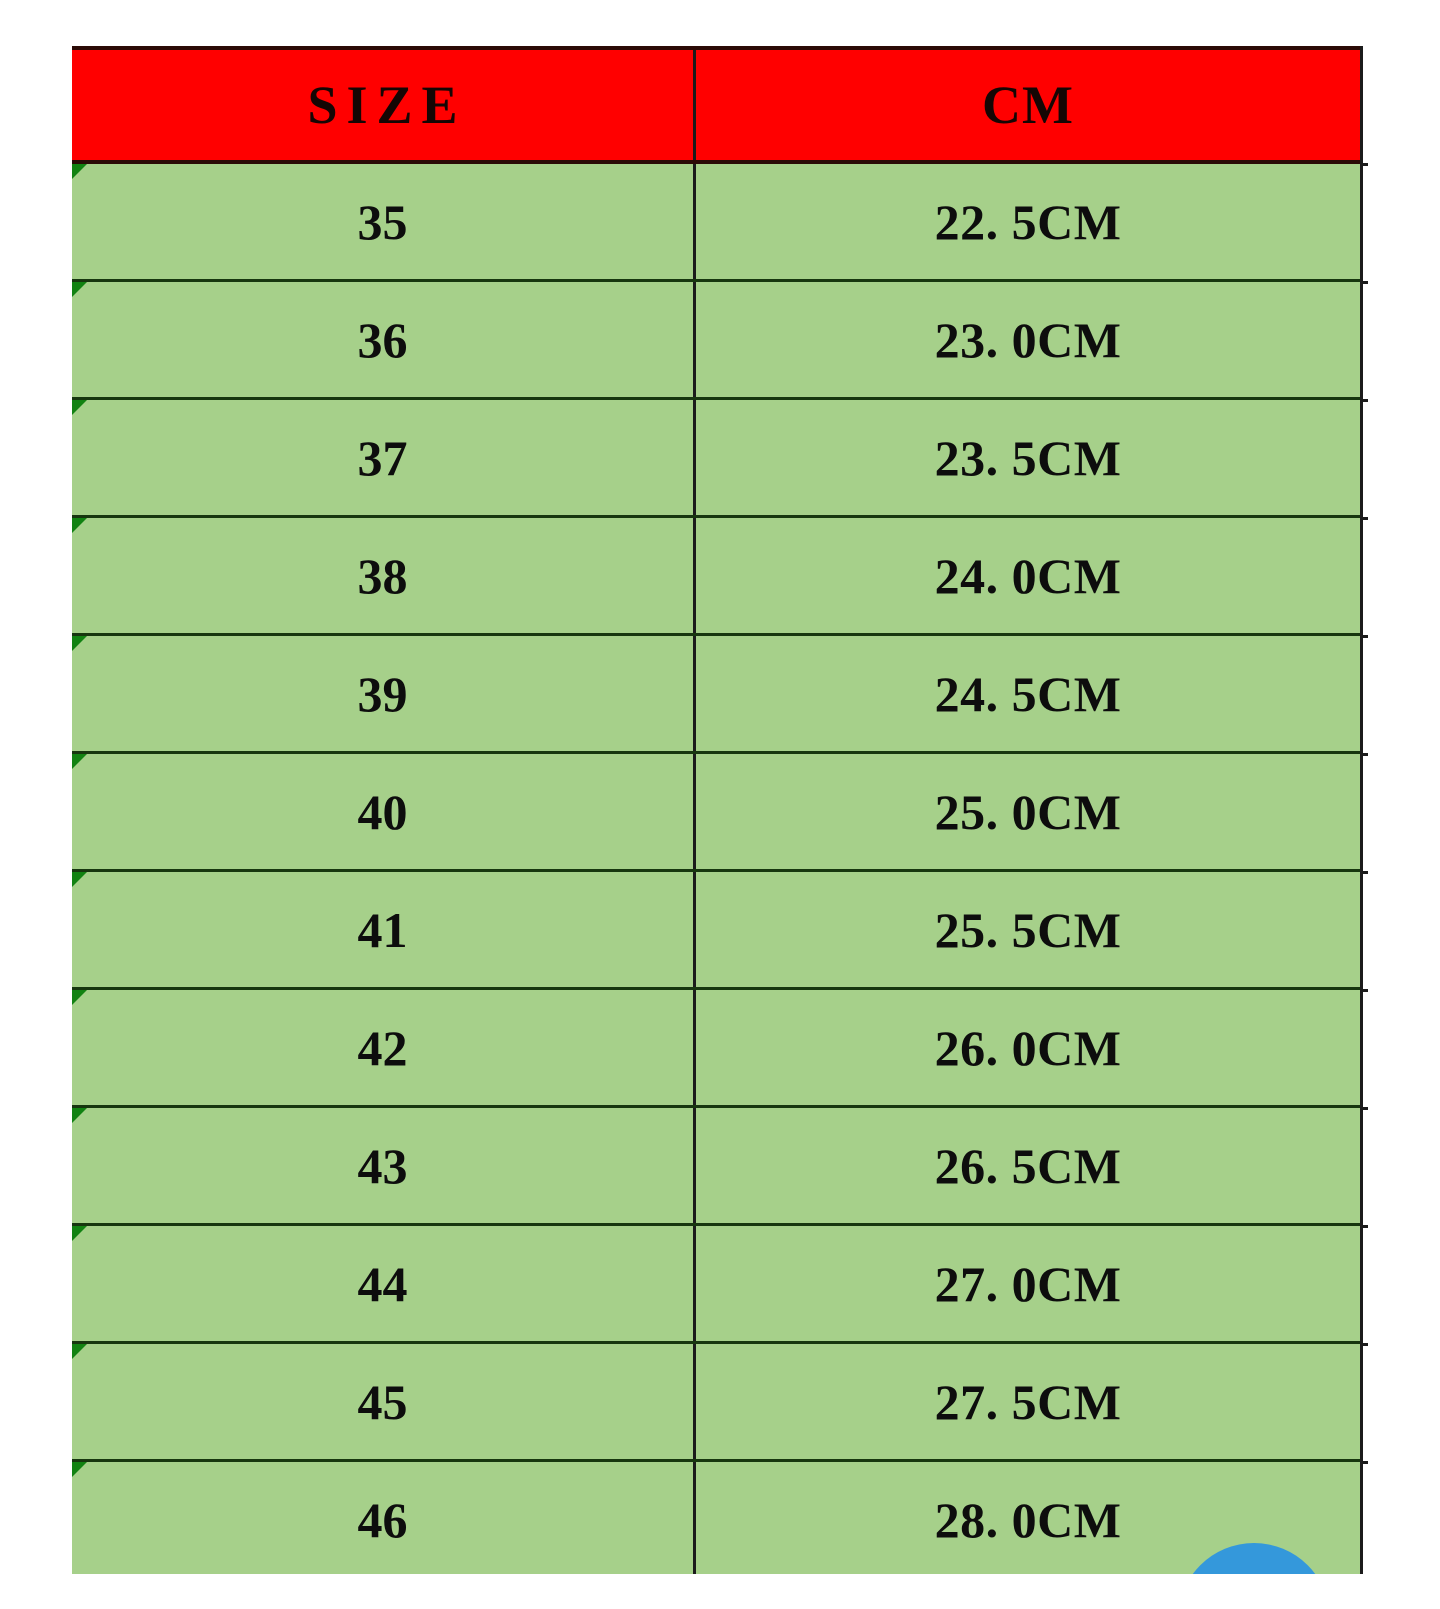 The image size is (1440, 1609). I want to click on cell-size: 37, so click(384, 457).